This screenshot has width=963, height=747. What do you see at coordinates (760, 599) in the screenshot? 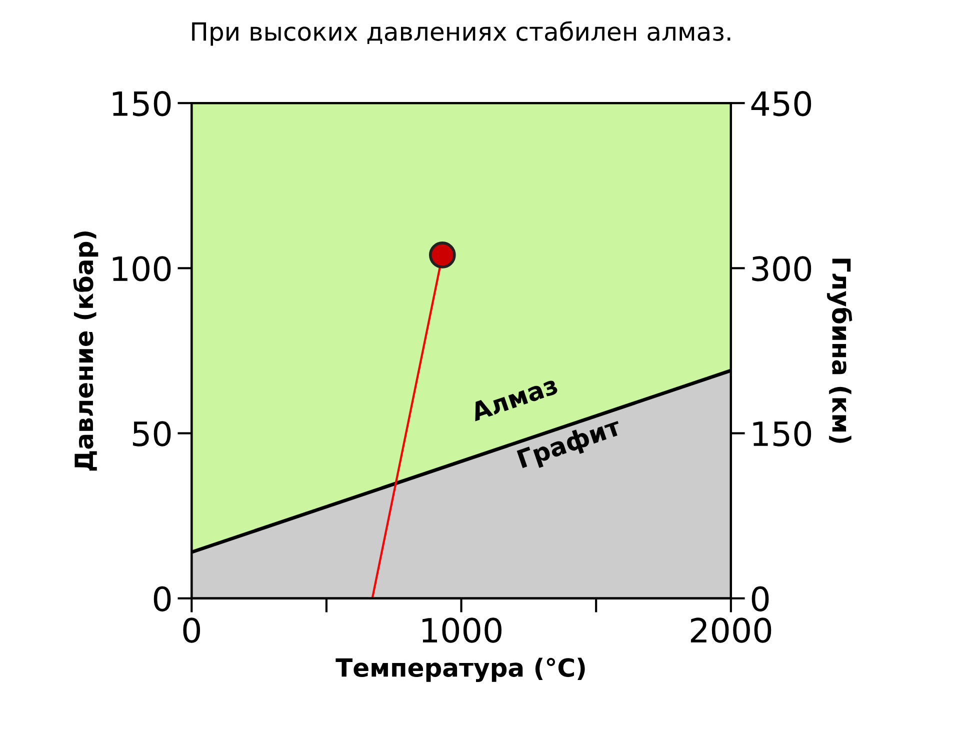
I see `y2-tick-label: 0` at bounding box center [760, 599].